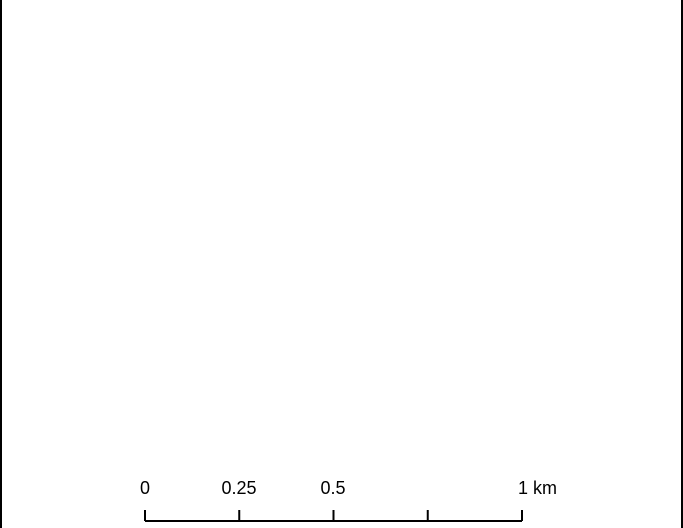  What do you see at coordinates (332, 488) in the screenshot?
I see `scale-label-0-5: 0.5` at bounding box center [332, 488].